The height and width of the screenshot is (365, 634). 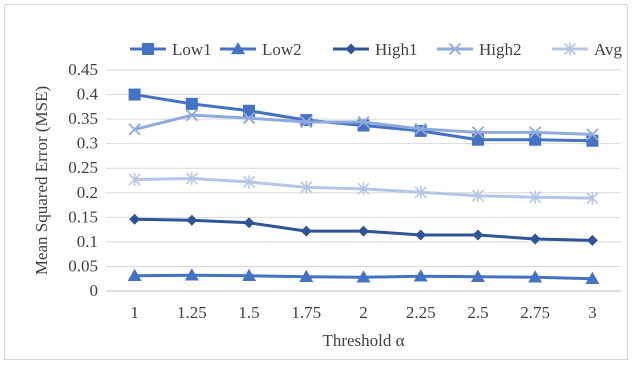 I want to click on x-tick-label: 2.75, so click(x=535, y=312).